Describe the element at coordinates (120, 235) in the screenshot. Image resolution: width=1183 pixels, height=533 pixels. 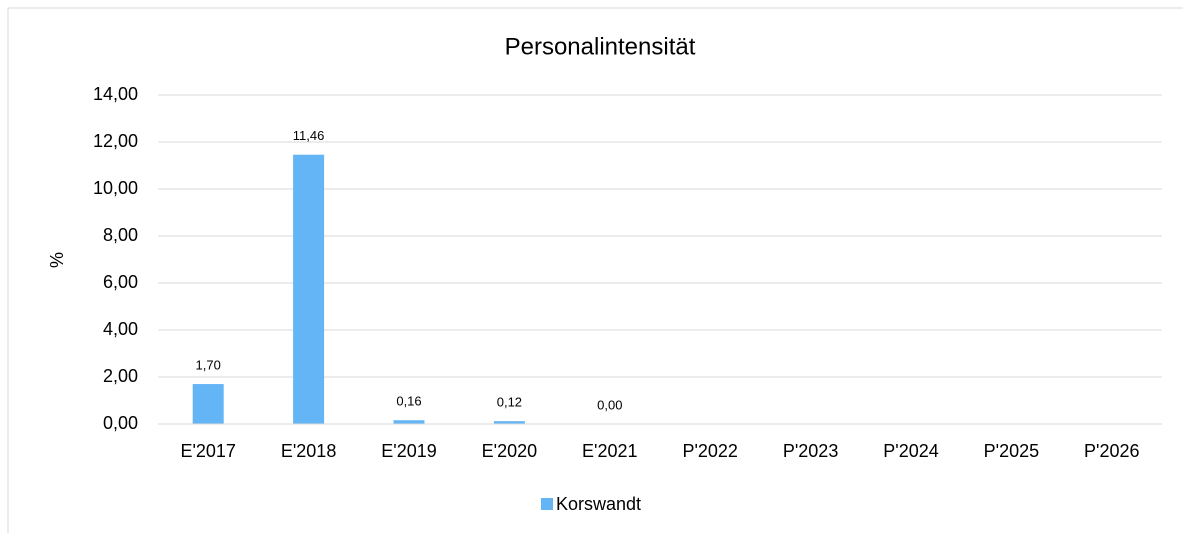
I see `y-tick-label: 8,00` at that location.